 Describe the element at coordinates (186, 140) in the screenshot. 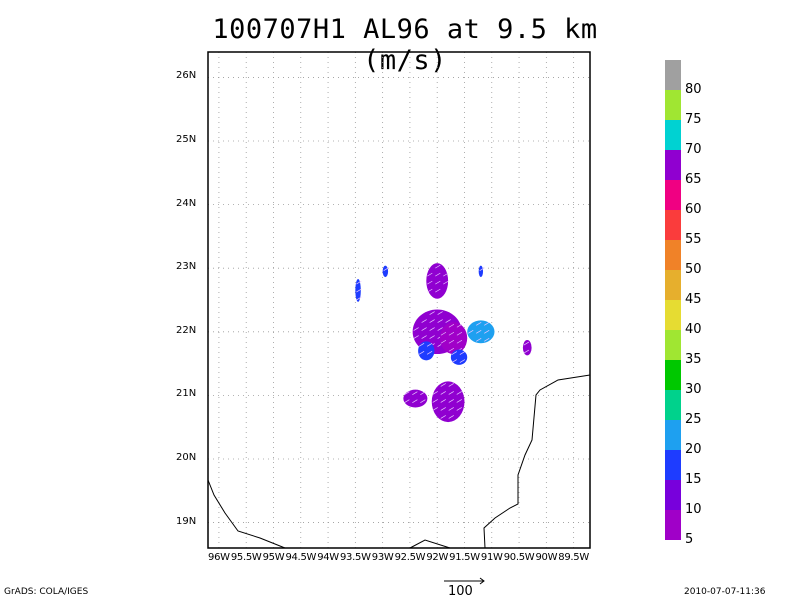

I see `lat-tick-label: 25N` at that location.